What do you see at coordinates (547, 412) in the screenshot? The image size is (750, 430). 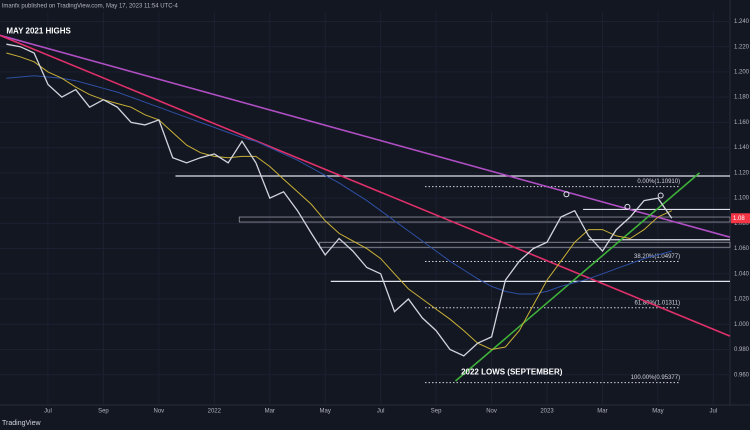 I see `x-tick-label: 2023` at bounding box center [547, 412].